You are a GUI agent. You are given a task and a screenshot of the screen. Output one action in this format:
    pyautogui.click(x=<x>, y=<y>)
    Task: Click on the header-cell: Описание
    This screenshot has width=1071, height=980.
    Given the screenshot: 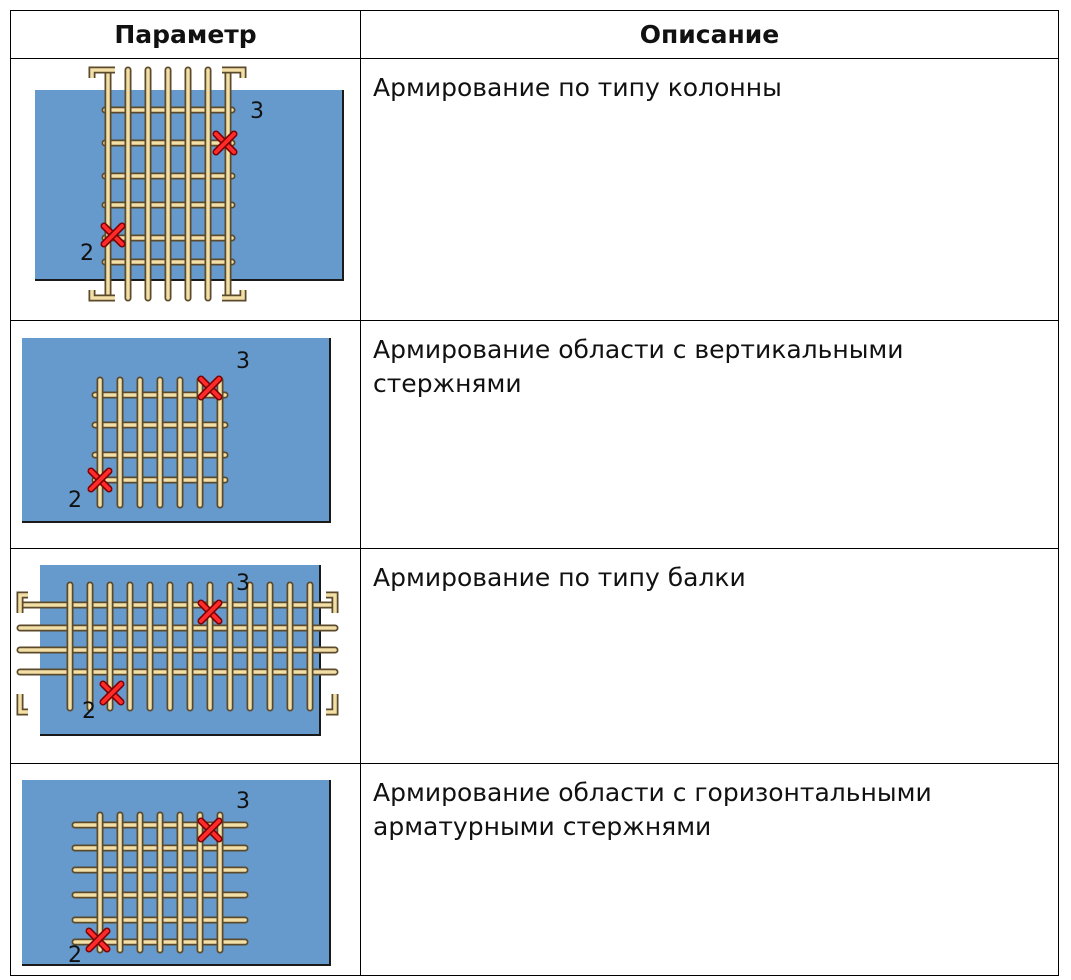 What is the action you would take?
    pyautogui.click(x=709, y=34)
    